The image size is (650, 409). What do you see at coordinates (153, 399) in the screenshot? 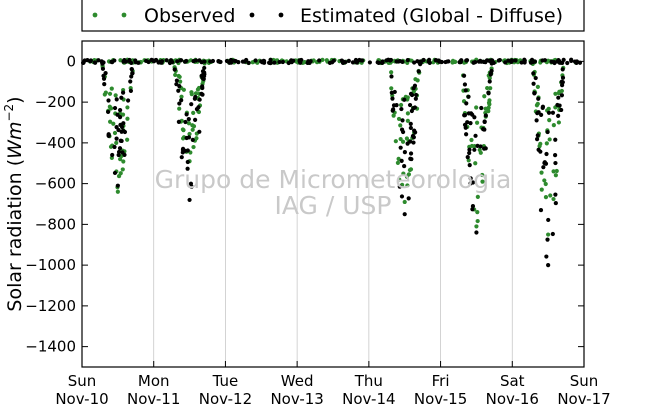
I see `x-tick-label-date: Nov-11` at bounding box center [153, 399].